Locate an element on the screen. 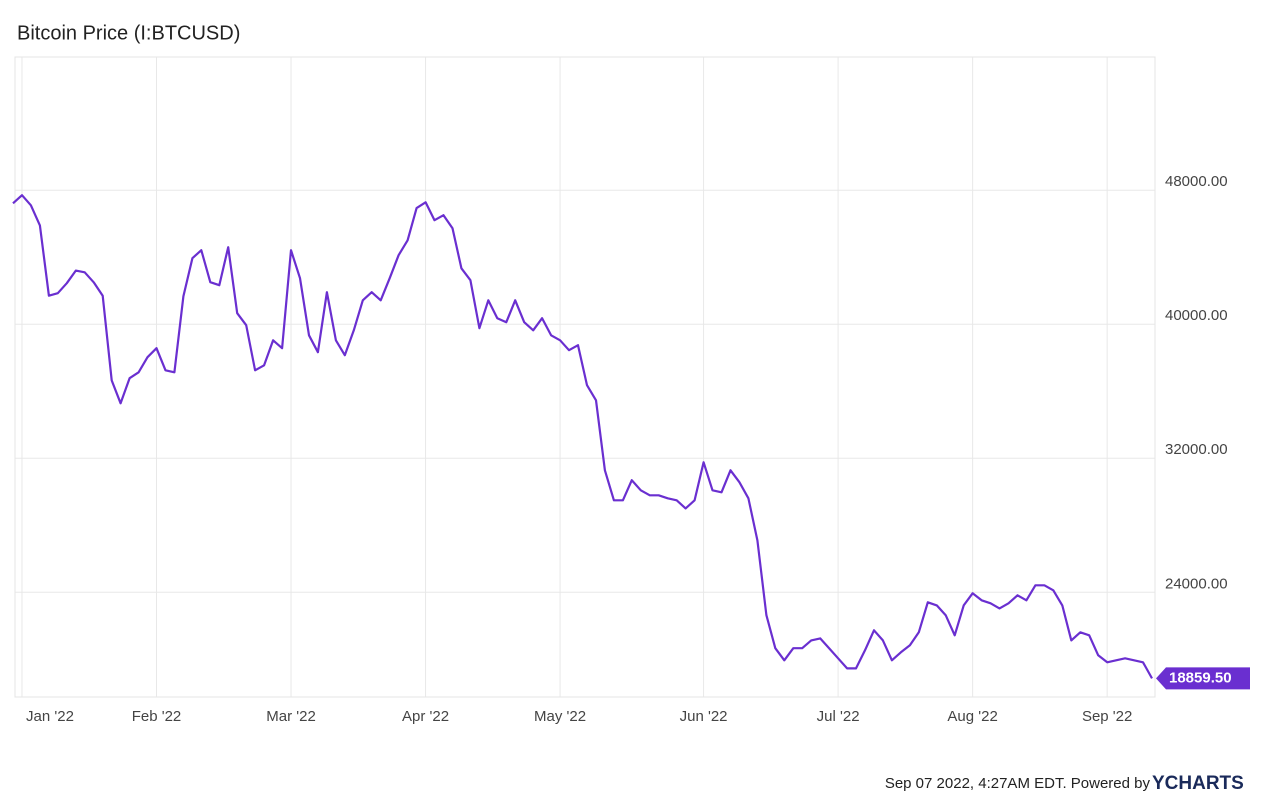  last-value-flag is located at coordinates (1203, 678).